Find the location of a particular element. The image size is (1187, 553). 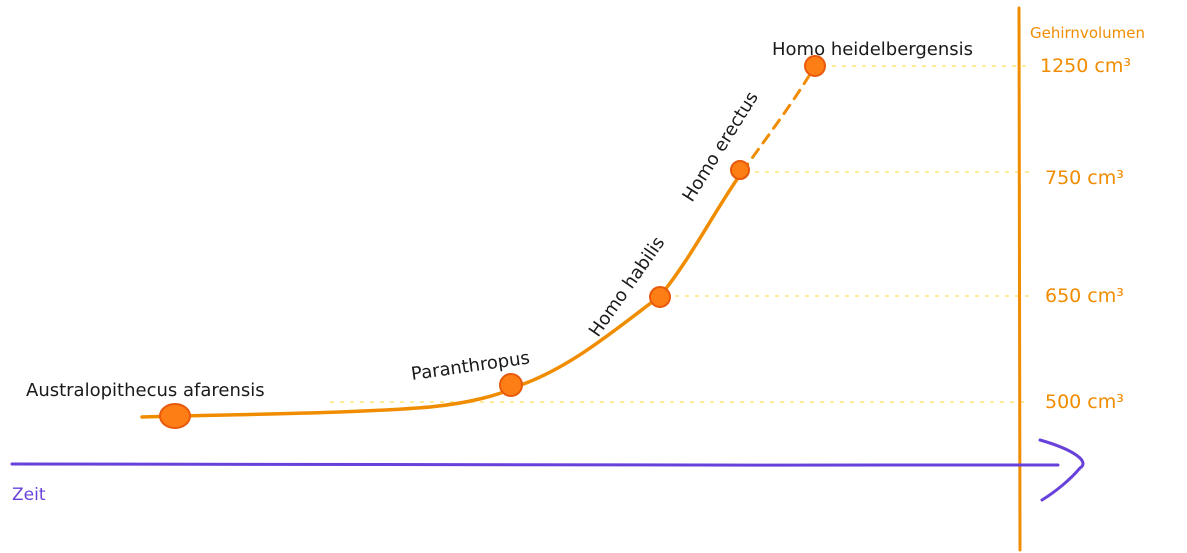

time-axis-arrowhead is located at coordinates (1061, 470).